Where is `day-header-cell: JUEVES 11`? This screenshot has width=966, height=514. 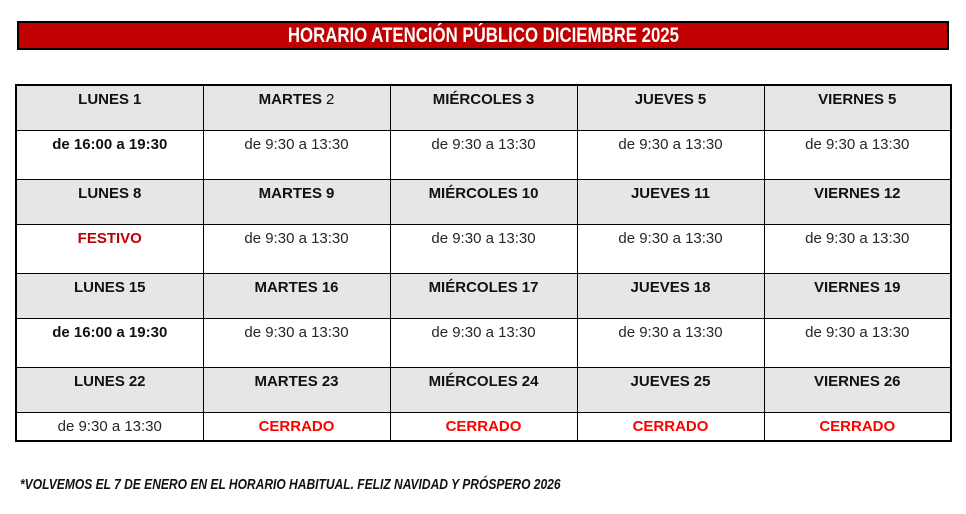
day-header-cell: JUEVES 11 is located at coordinates (670, 201).